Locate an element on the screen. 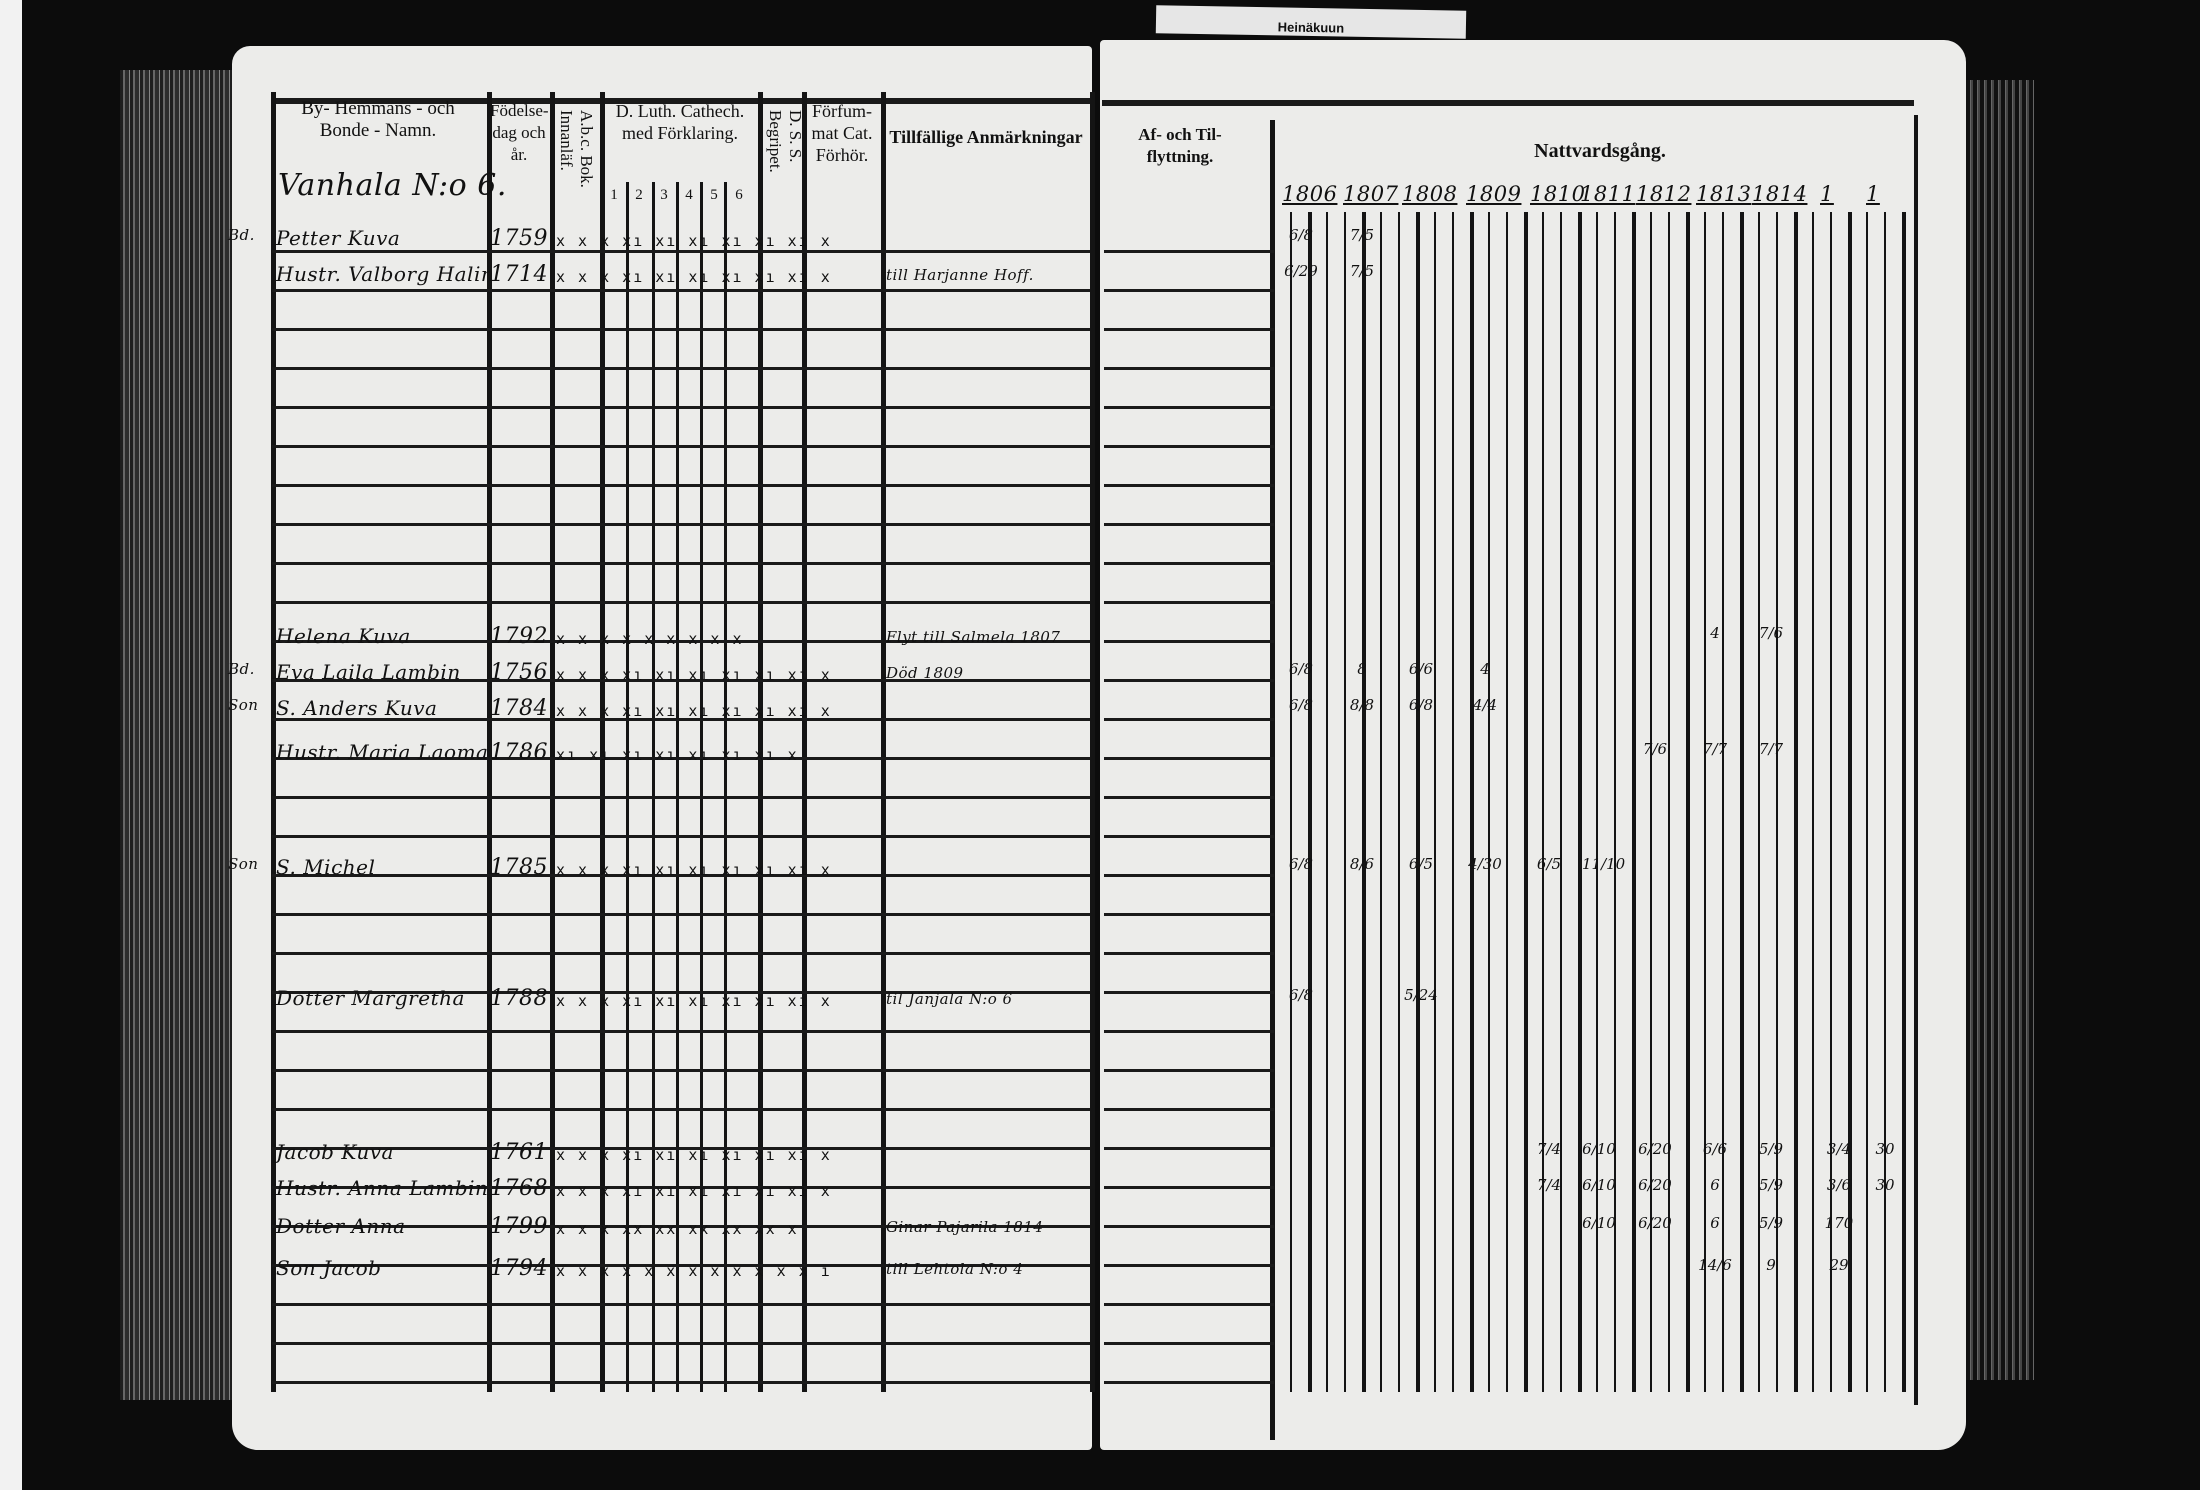  communion-entry: 6/5 is located at coordinates (1421, 864).